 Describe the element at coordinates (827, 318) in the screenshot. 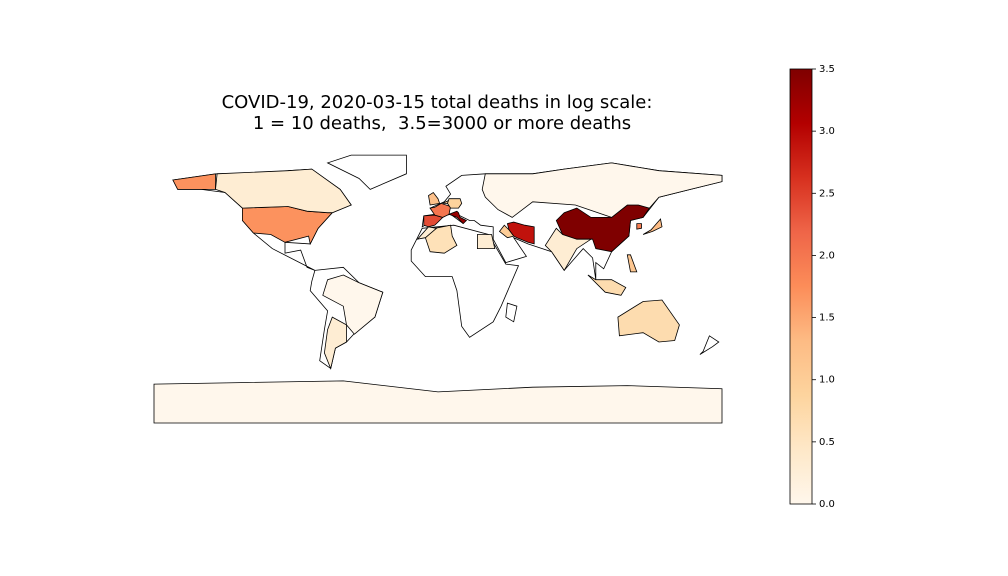

I see `colorbar-tick-label: 1.5` at that location.